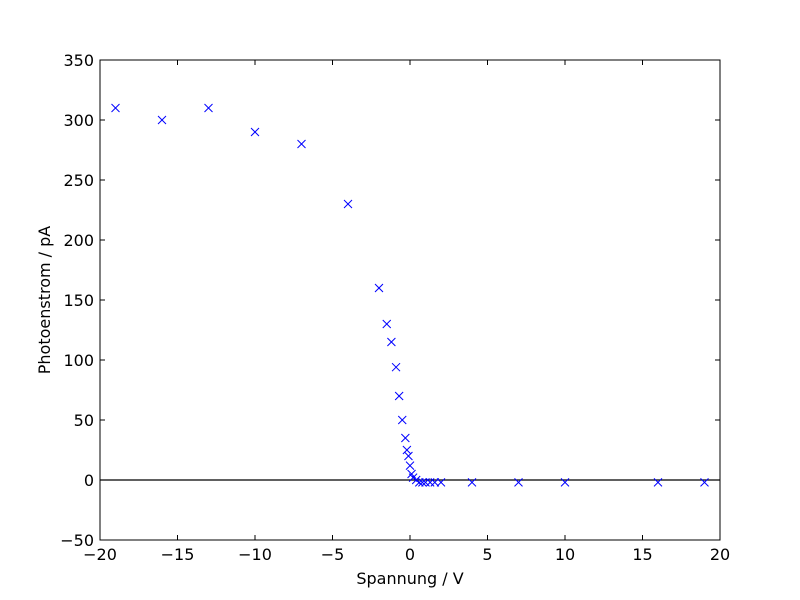 This screenshot has width=800, height=600. What do you see at coordinates (78, 180) in the screenshot?
I see `y-tick-label: 250` at bounding box center [78, 180].